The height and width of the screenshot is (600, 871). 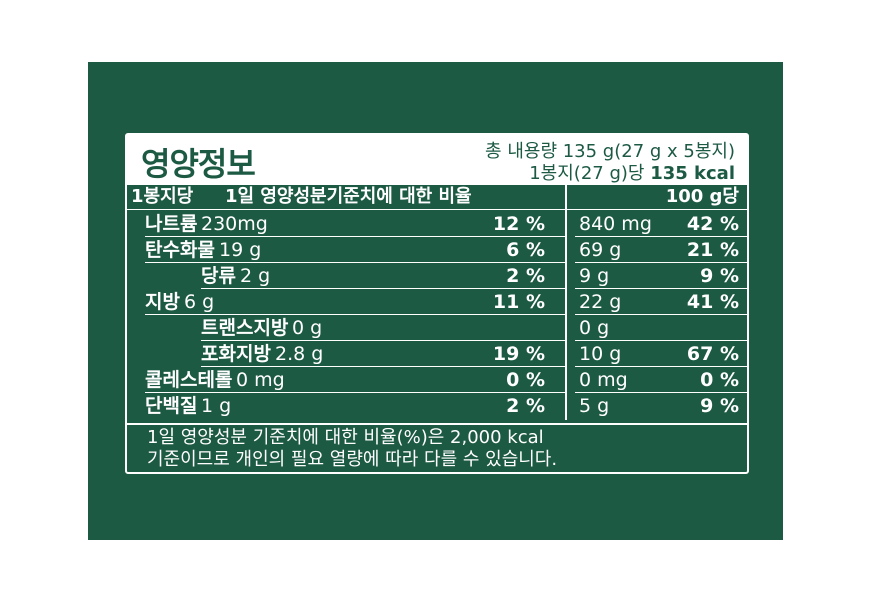 What do you see at coordinates (345, 437) in the screenshot?
I see `footer-line: 1일 영양성분 기준치에 대한 비율(%)은 2,000 kcal` at bounding box center [345, 437].